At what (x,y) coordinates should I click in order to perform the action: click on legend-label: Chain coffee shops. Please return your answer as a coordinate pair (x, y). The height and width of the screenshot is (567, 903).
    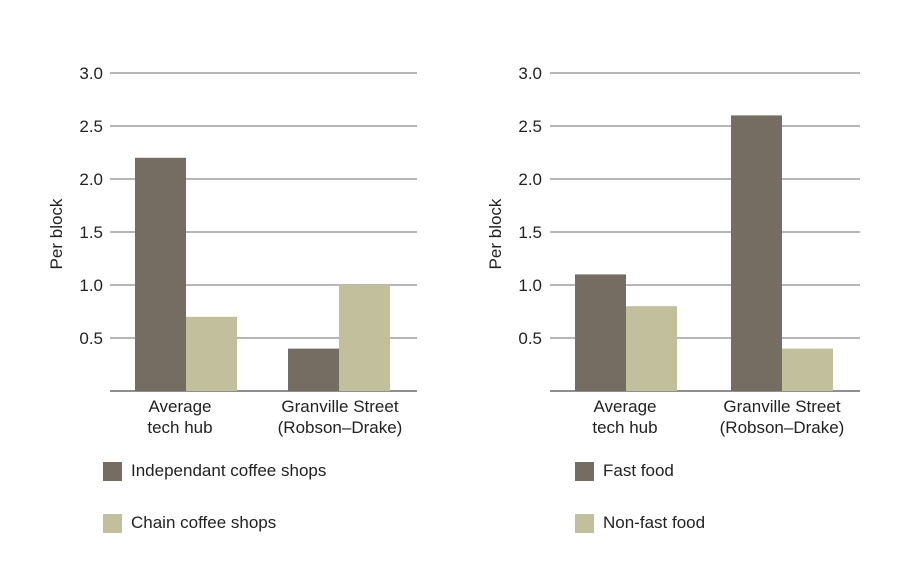
    Looking at the image, I should click on (203, 522).